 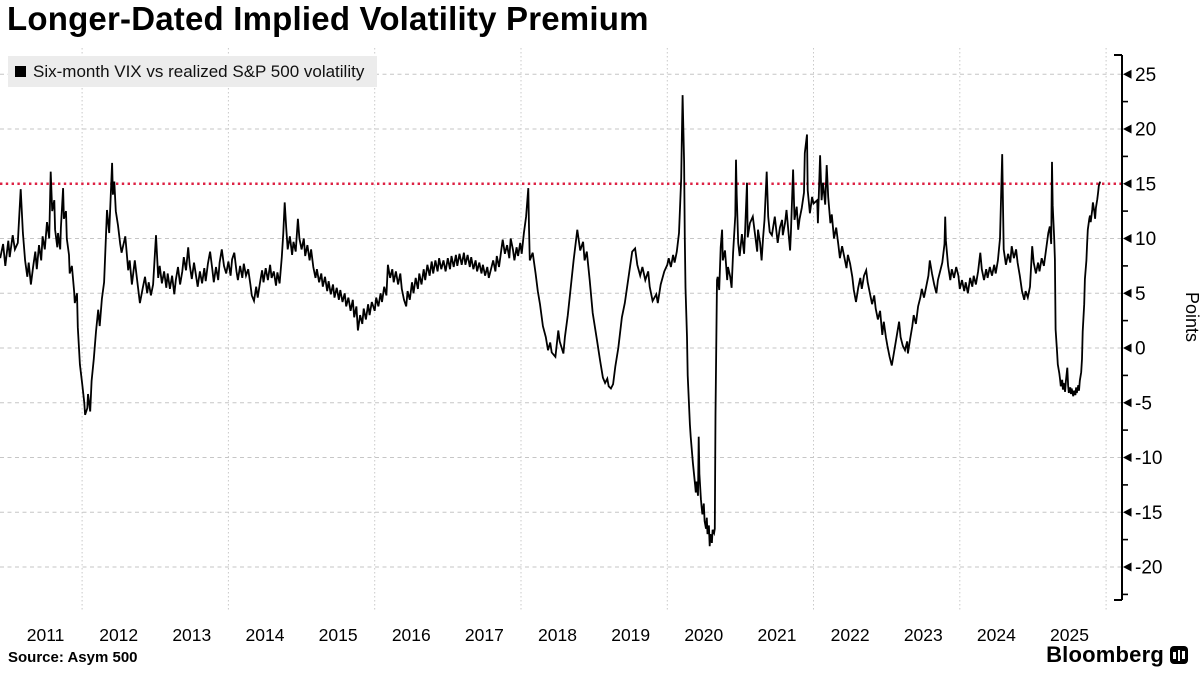 I want to click on x-tick-label: 2019, so click(x=630, y=635).